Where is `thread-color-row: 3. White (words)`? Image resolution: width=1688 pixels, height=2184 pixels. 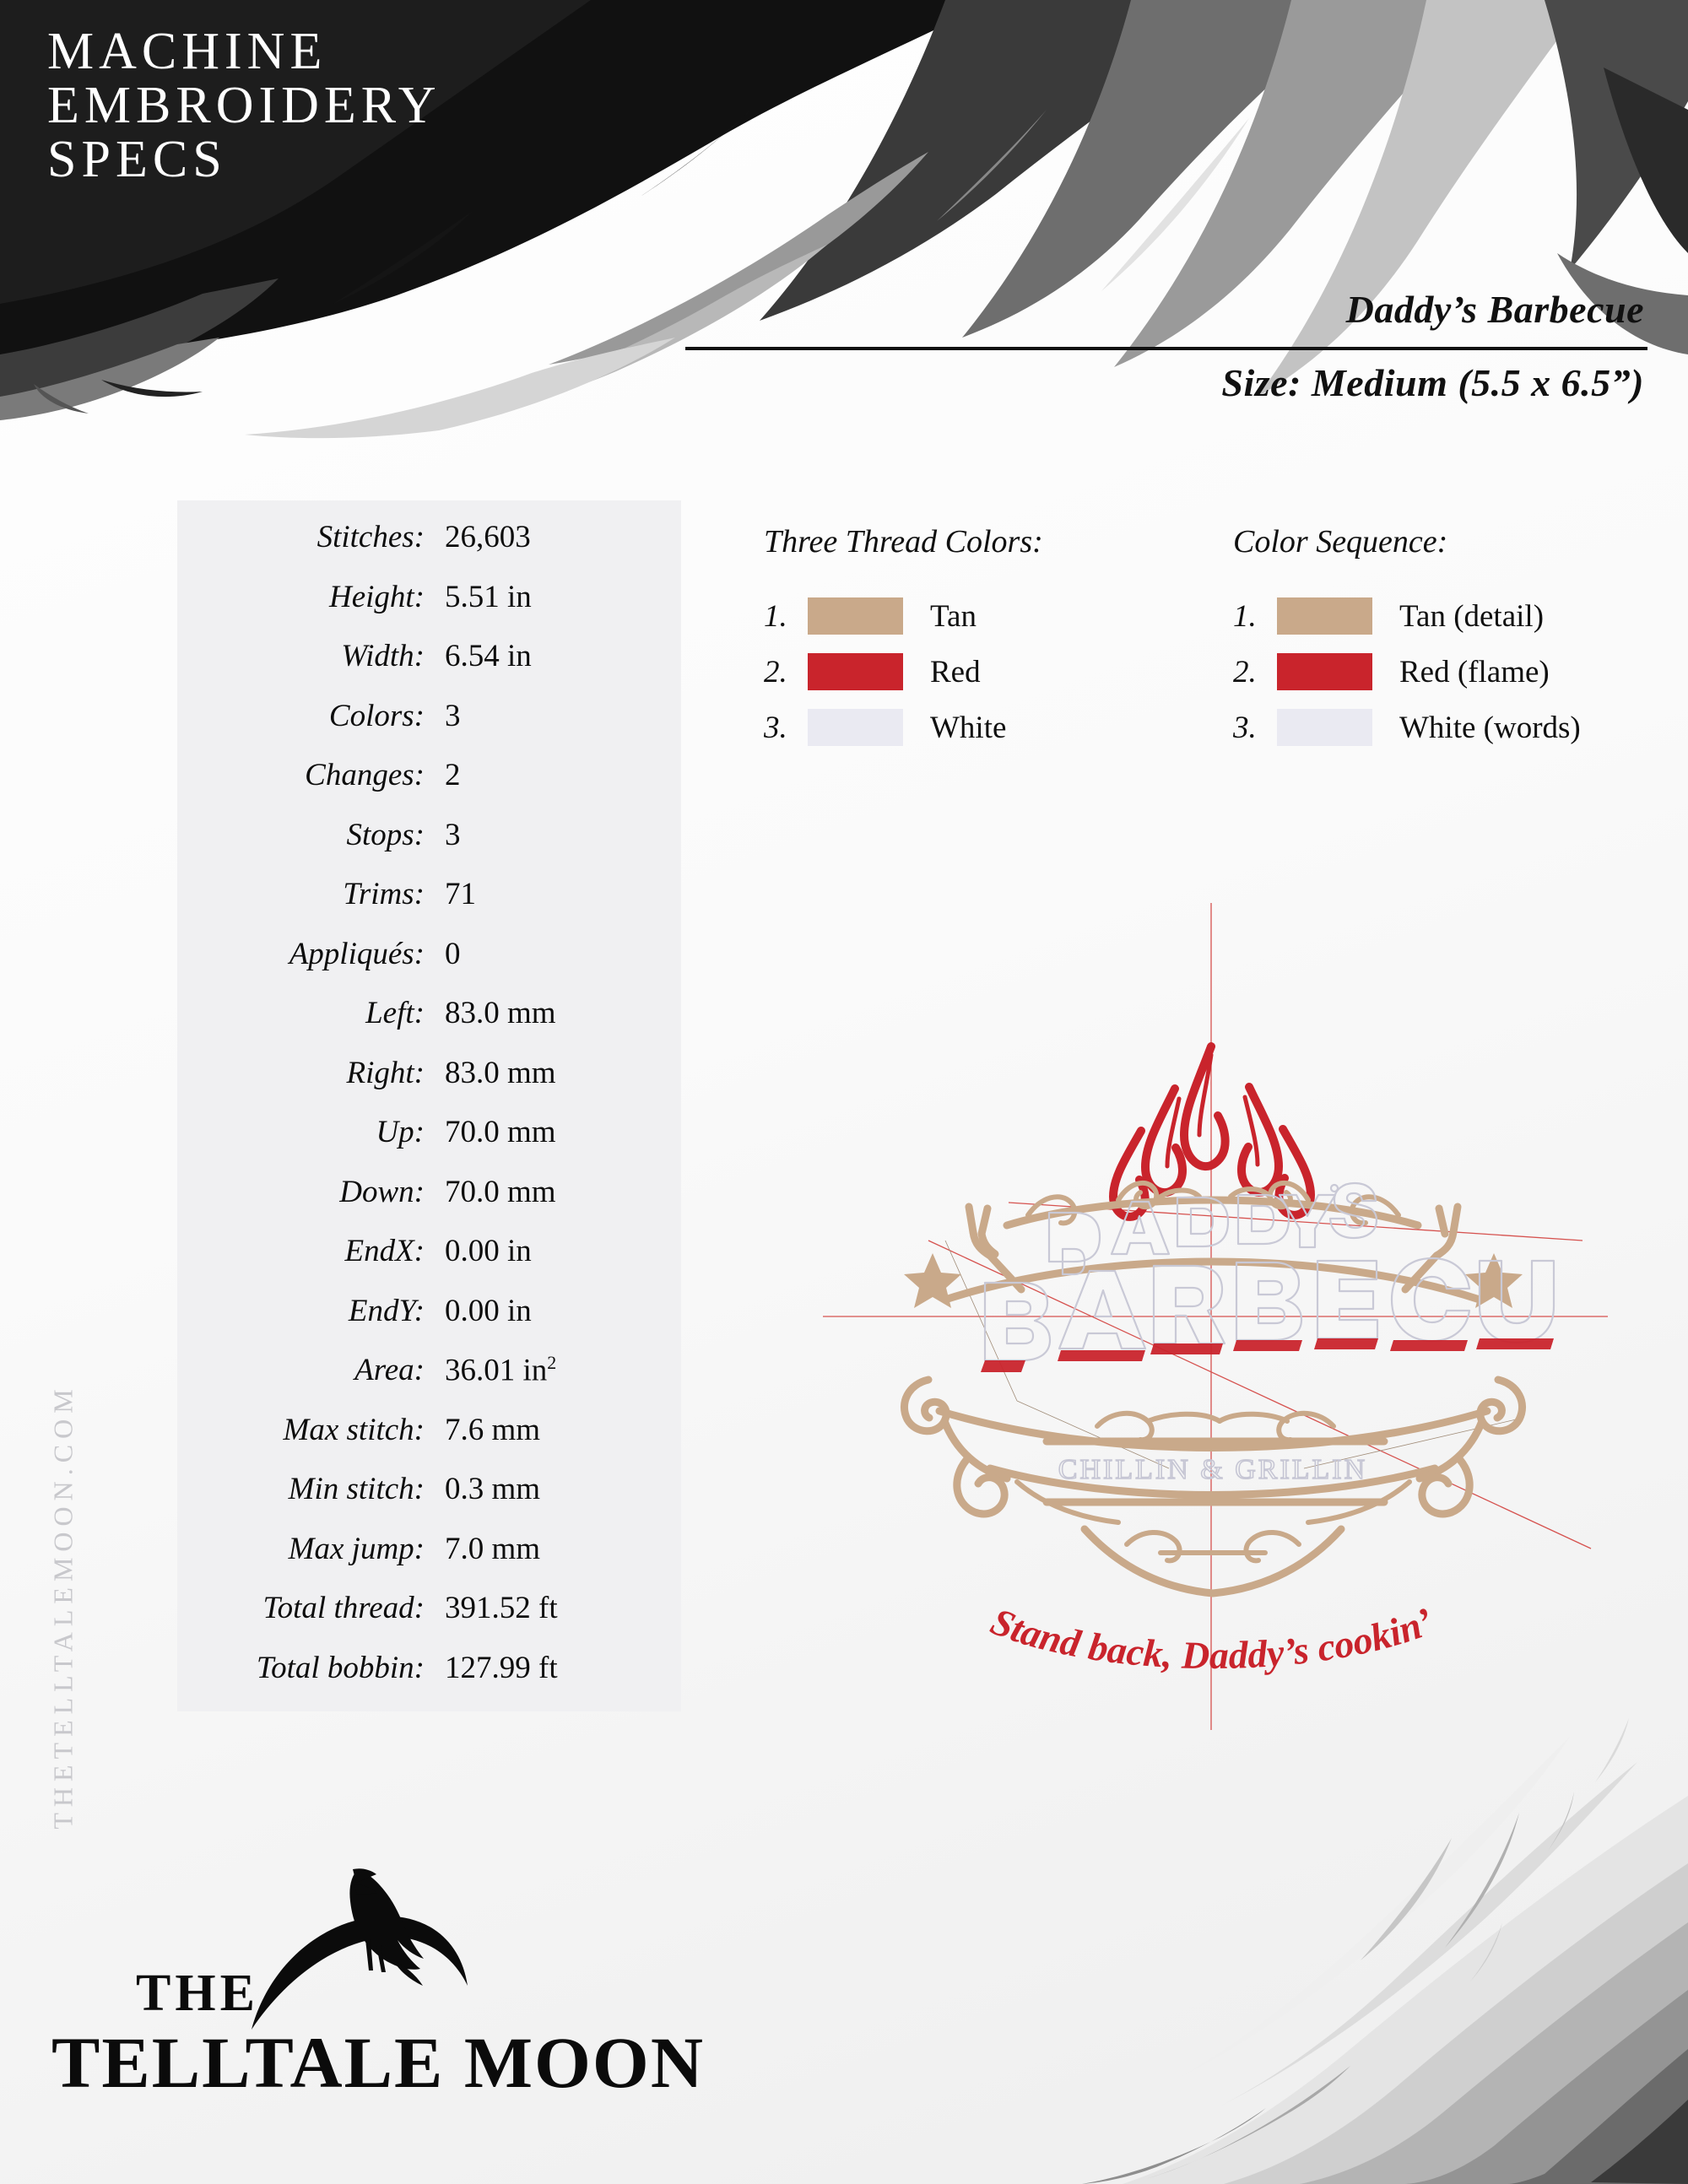
thread-color-row: 3. White (words) is located at coordinates (1440, 727).